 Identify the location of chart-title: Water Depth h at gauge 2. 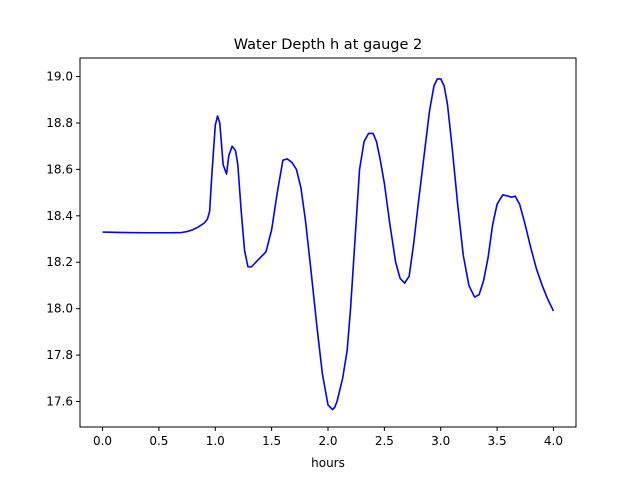
(328, 45).